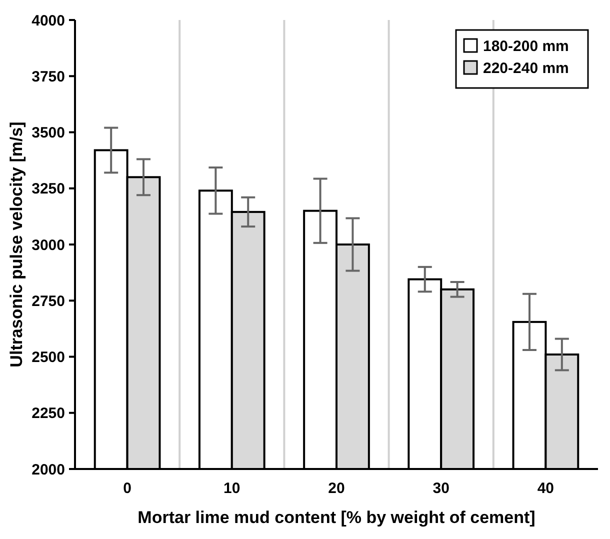 This screenshot has height=539, width=610. What do you see at coordinates (16, 245) in the screenshot?
I see `y-axis-title: Ultrasonic pulse velocity [m/s]` at bounding box center [16, 245].